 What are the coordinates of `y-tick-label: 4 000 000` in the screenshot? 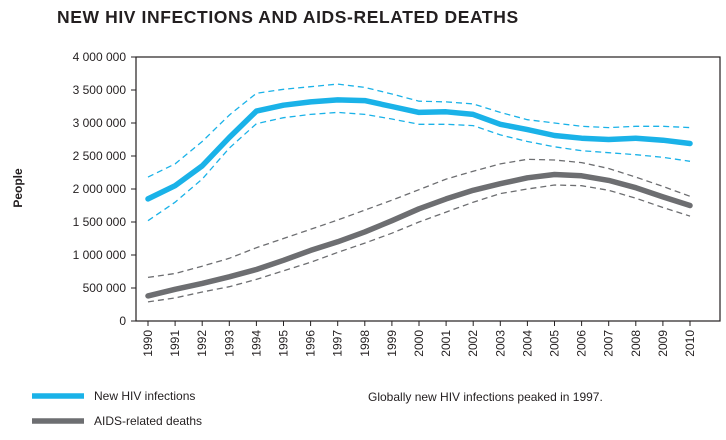 It's located at (100, 57).